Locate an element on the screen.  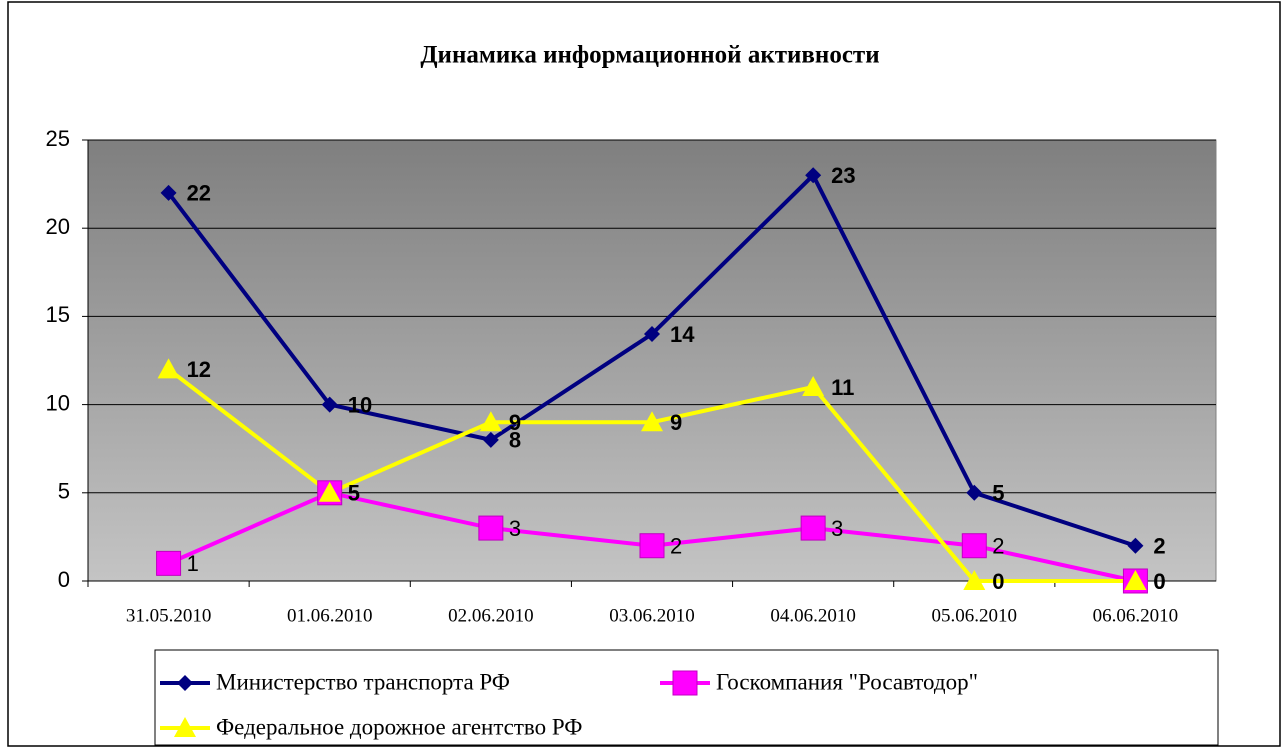
x-tick-label: 31.05.2010 is located at coordinates (169, 615).